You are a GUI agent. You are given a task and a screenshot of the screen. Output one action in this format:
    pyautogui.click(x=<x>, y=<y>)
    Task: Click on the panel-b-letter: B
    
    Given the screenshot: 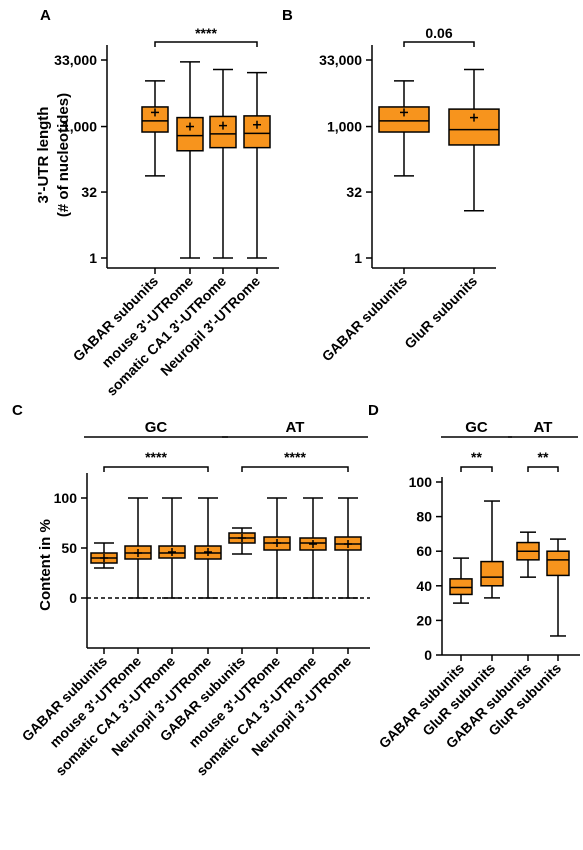 What is the action you would take?
    pyautogui.click(x=287, y=15)
    